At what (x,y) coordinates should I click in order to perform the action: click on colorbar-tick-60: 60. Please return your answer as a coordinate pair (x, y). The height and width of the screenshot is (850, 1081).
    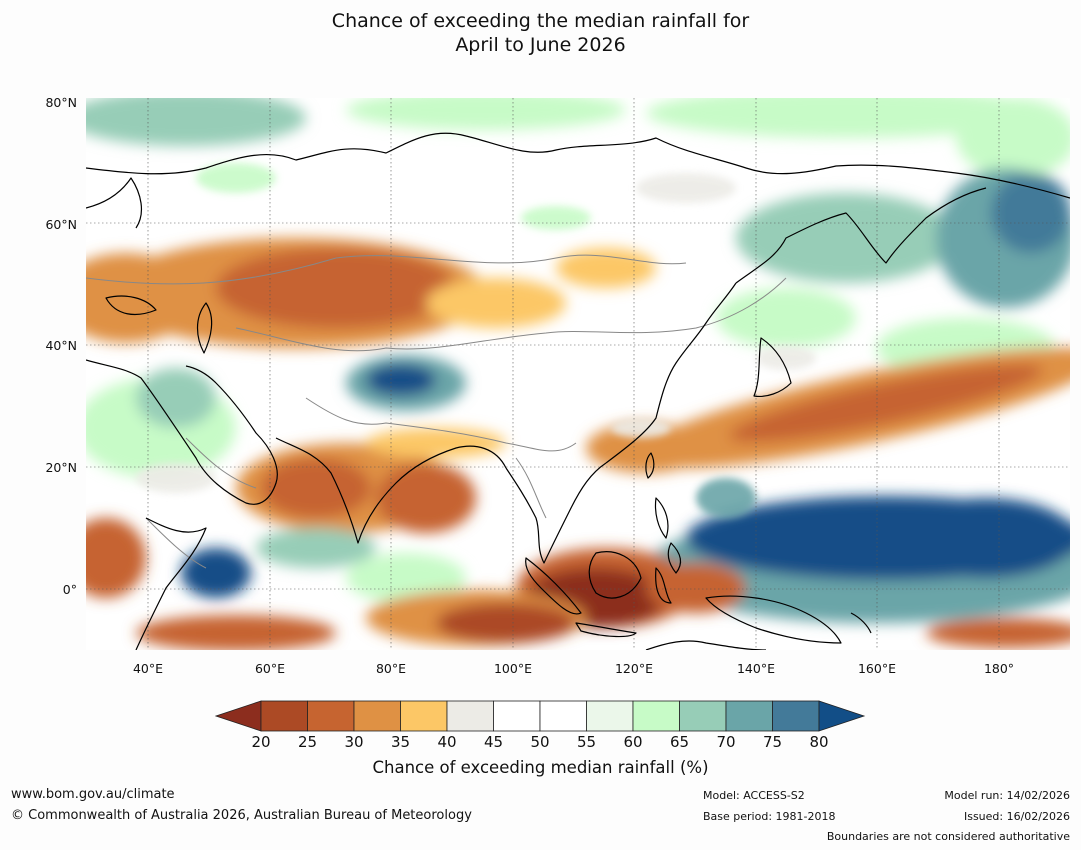
    Looking at the image, I should click on (633, 742).